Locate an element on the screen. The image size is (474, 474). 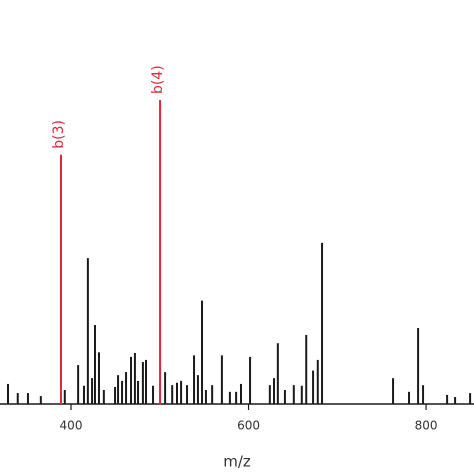
x-tick-label: 600 is located at coordinates (248, 426).